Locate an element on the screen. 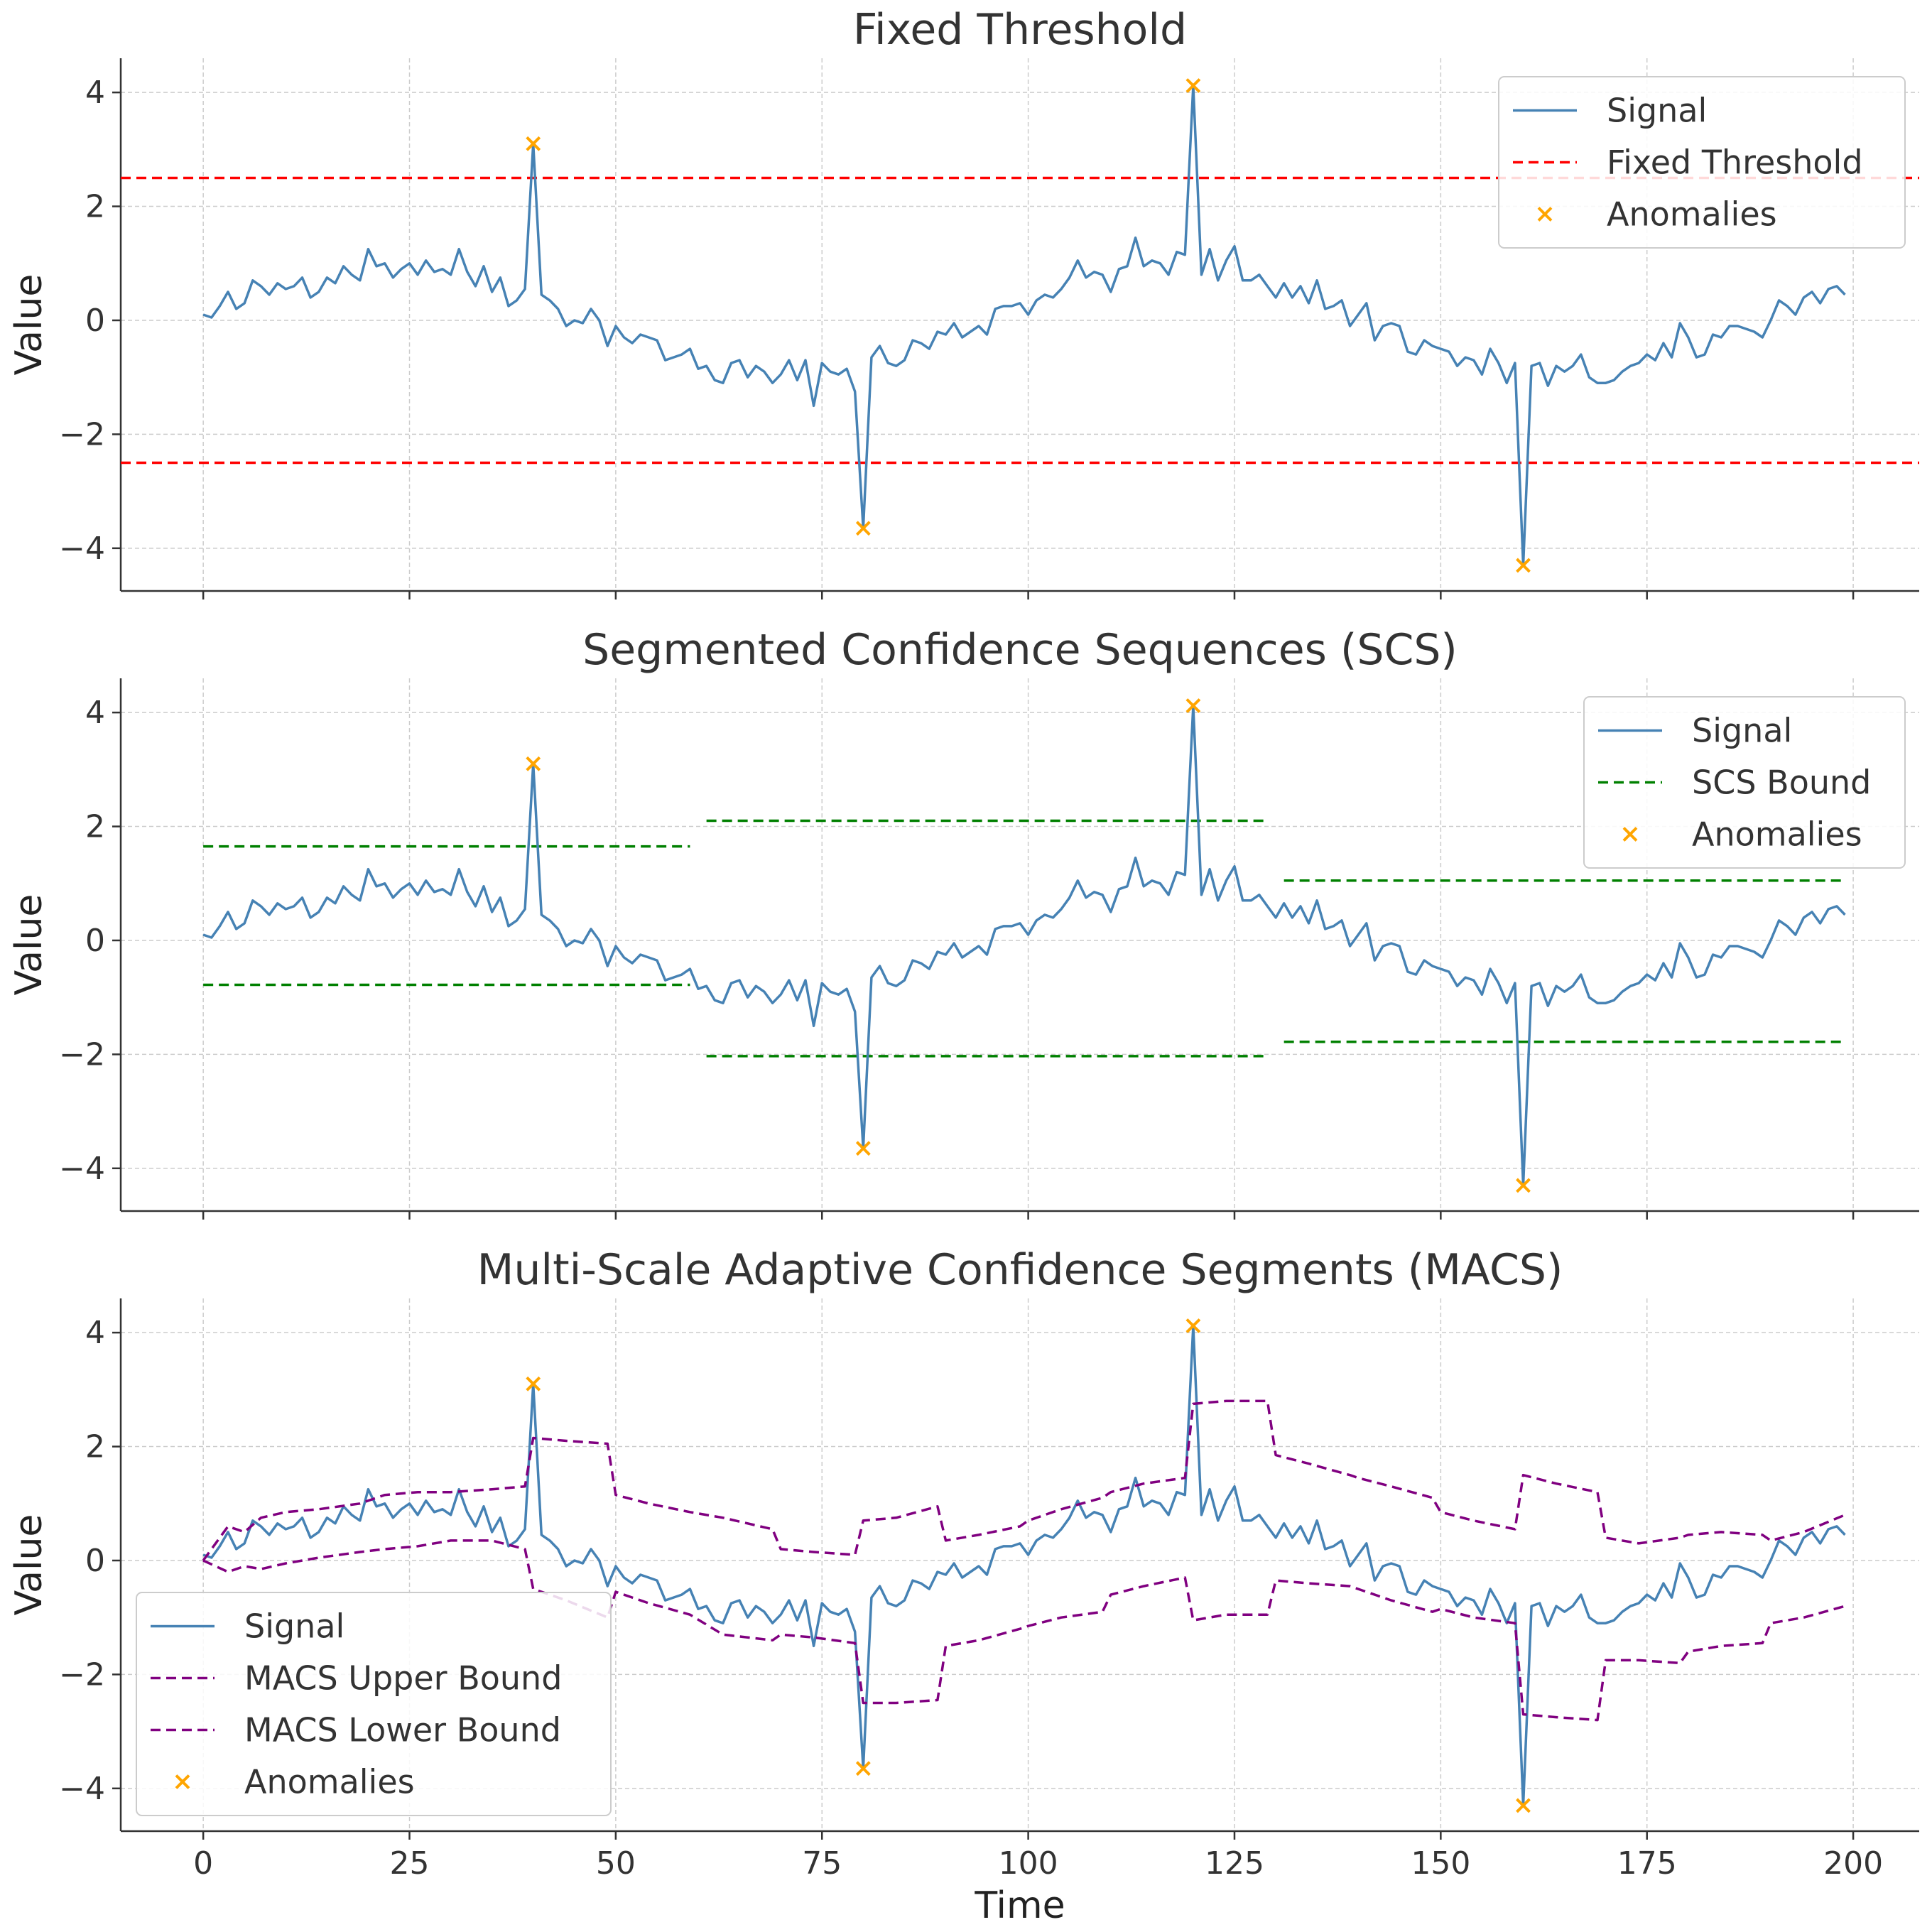 This screenshot has height=1932, width=1932. chart-title: Fixed Threshold is located at coordinates (1020, 30).